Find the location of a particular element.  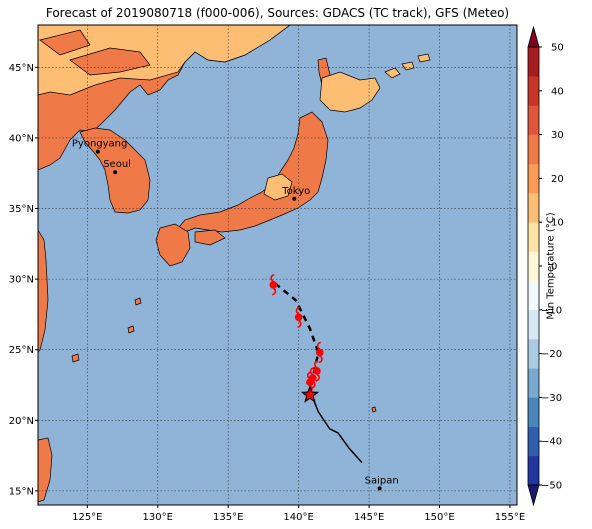

lon-tick-label: 145°E is located at coordinates (369, 517).